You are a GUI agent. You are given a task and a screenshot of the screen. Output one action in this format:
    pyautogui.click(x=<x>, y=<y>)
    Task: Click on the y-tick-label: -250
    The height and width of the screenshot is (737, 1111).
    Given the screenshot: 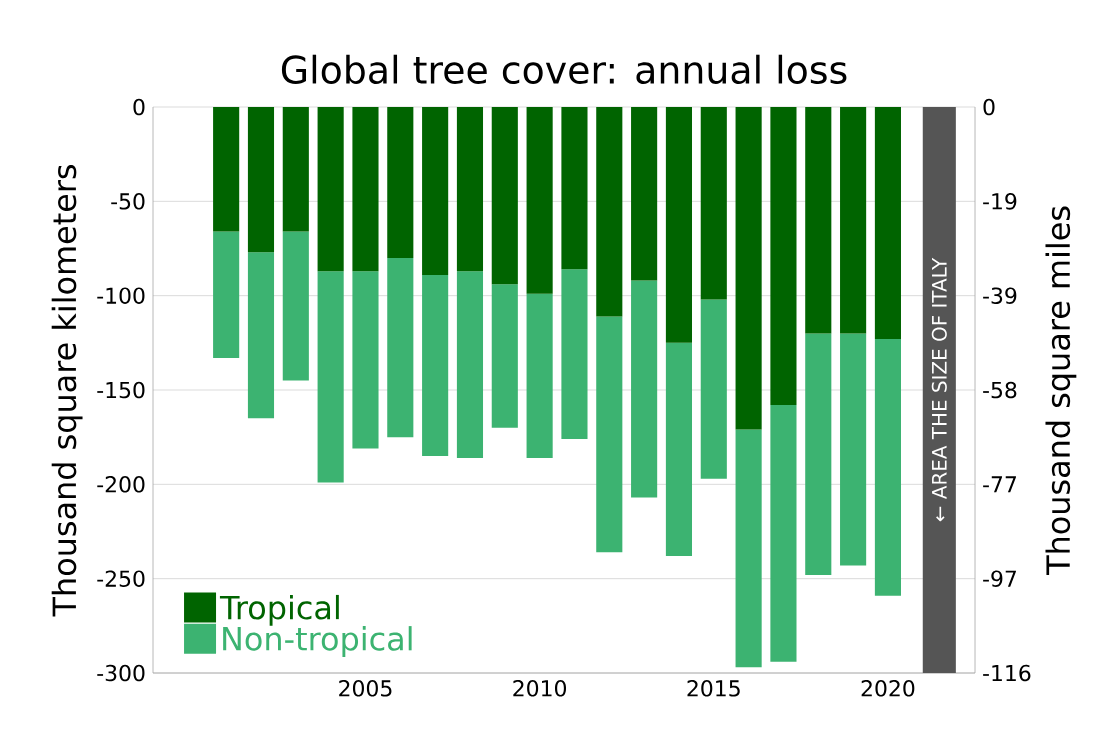 What is the action you would take?
    pyautogui.click(x=121, y=578)
    